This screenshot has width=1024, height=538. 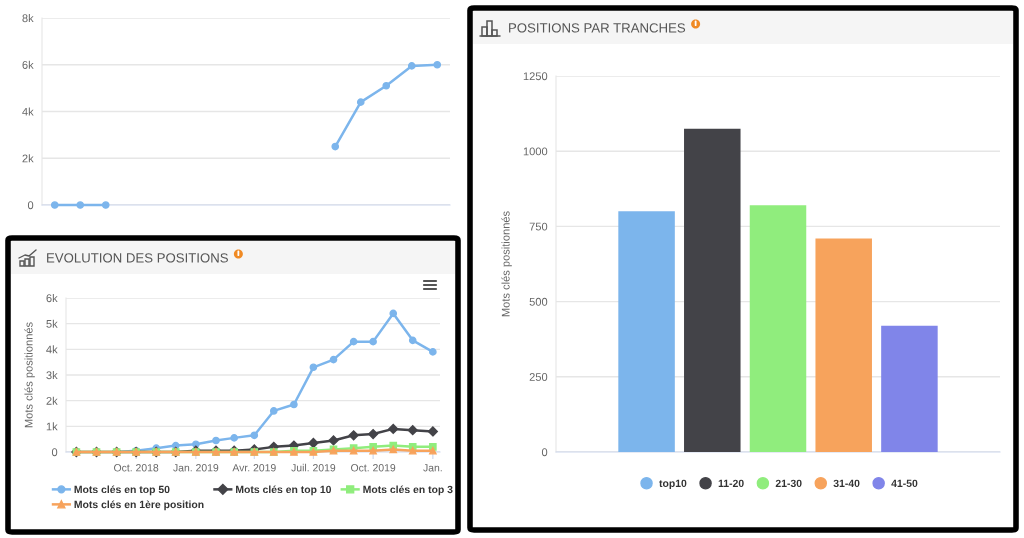 I want to click on chart-title: EVOLUTION DES POSITIONS, so click(x=137, y=258).